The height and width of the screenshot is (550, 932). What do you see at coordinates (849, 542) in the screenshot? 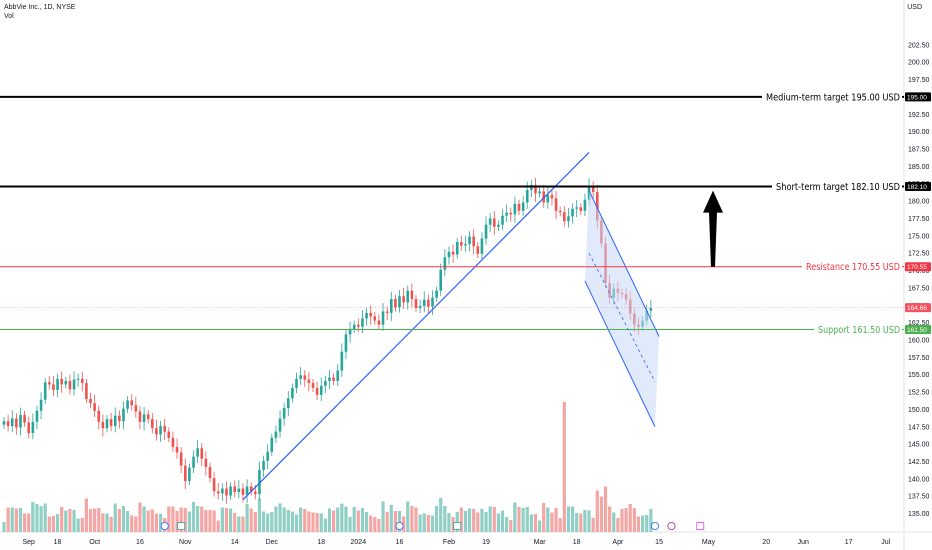
I see `x-tick-label: 17` at bounding box center [849, 542].